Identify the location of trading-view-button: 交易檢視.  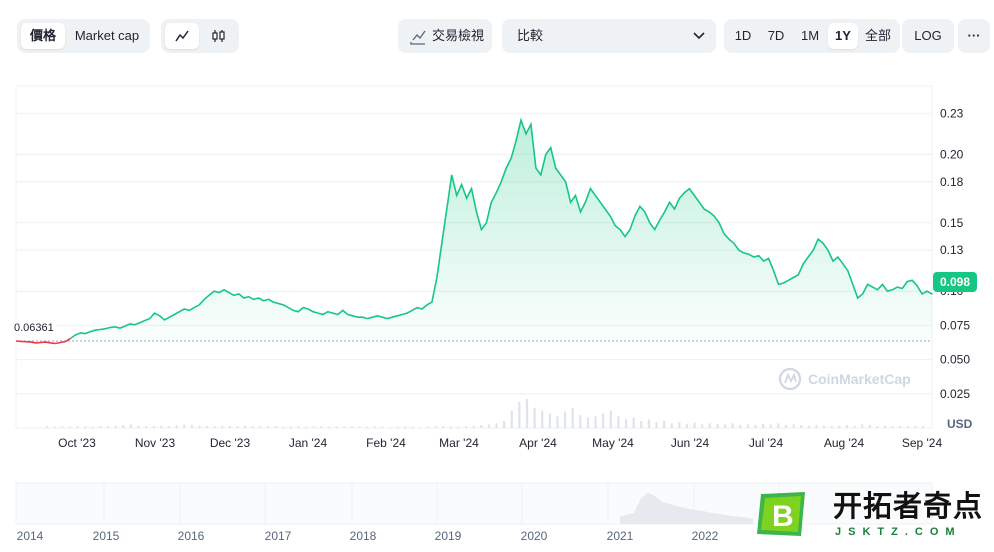
(445, 36).